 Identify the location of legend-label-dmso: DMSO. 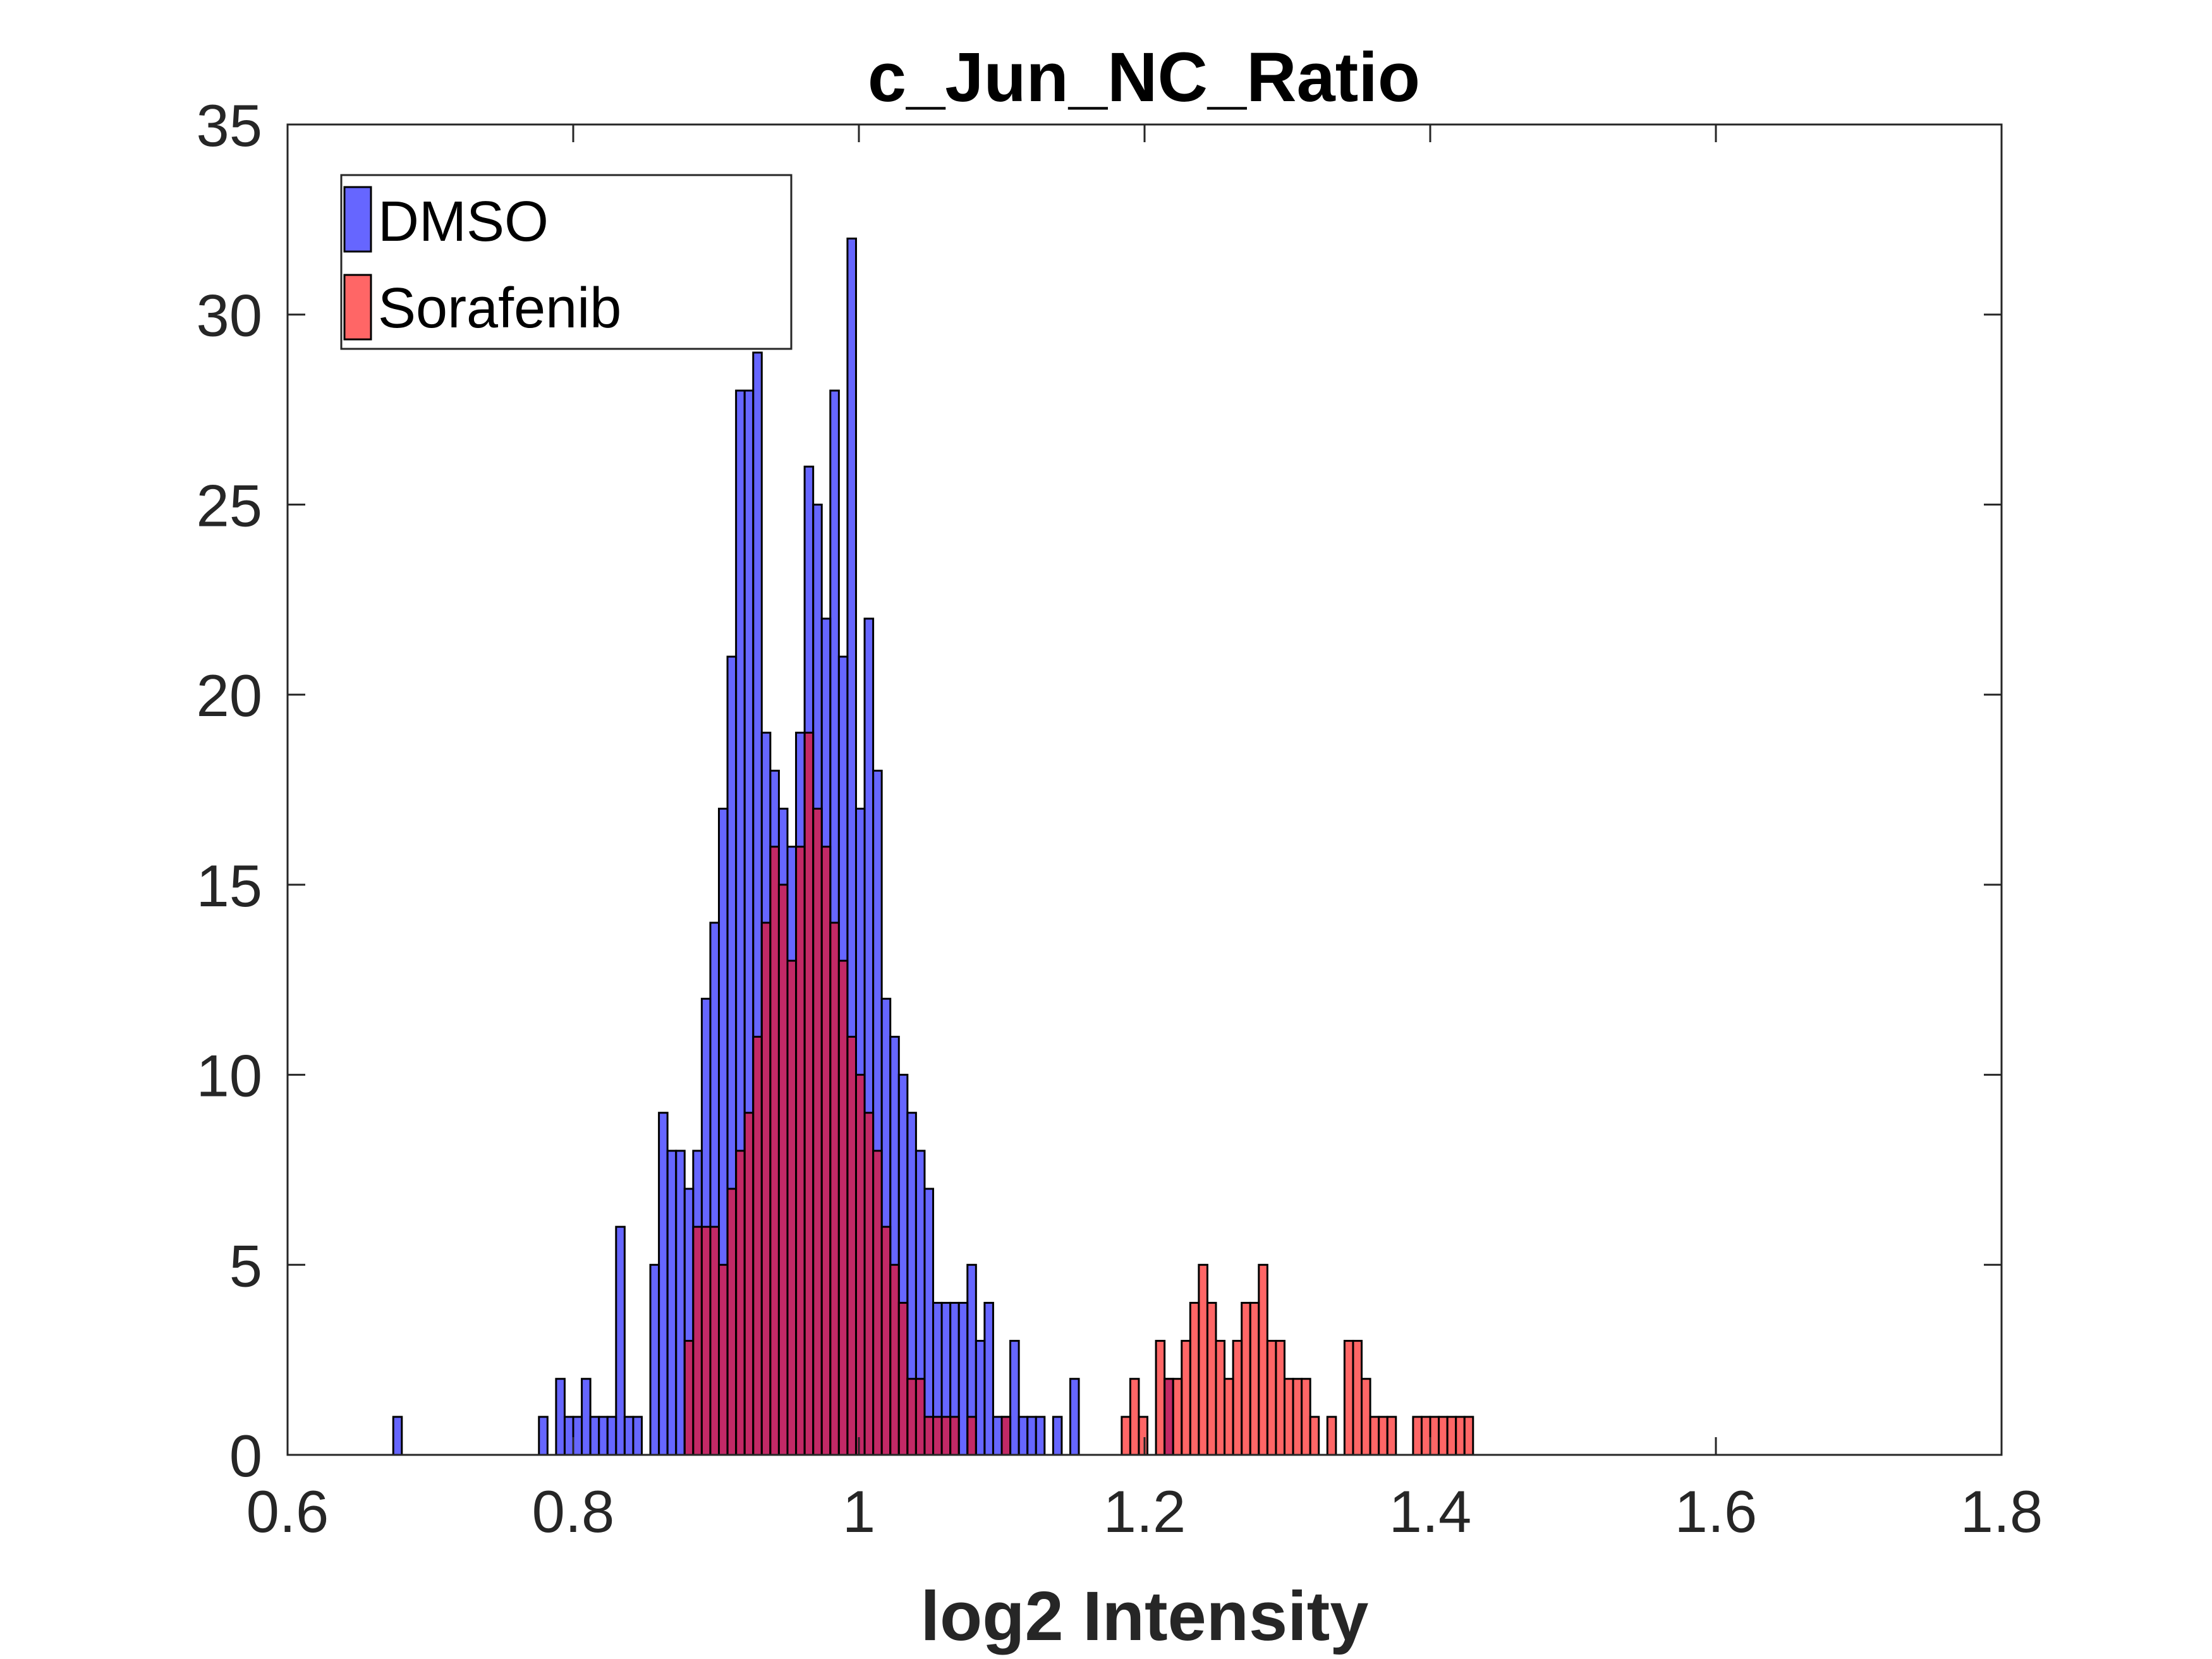
(463, 221).